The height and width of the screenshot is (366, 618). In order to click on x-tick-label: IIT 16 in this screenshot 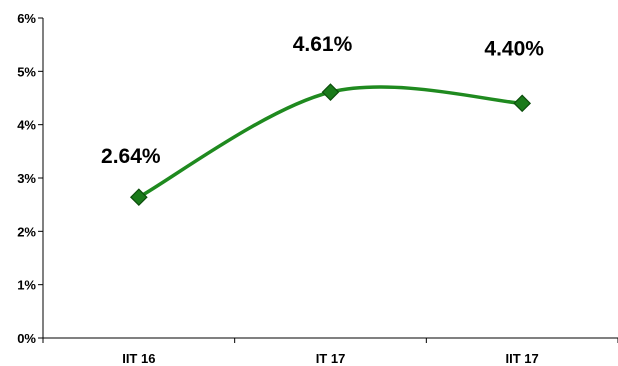, I will do `click(138, 358)`.